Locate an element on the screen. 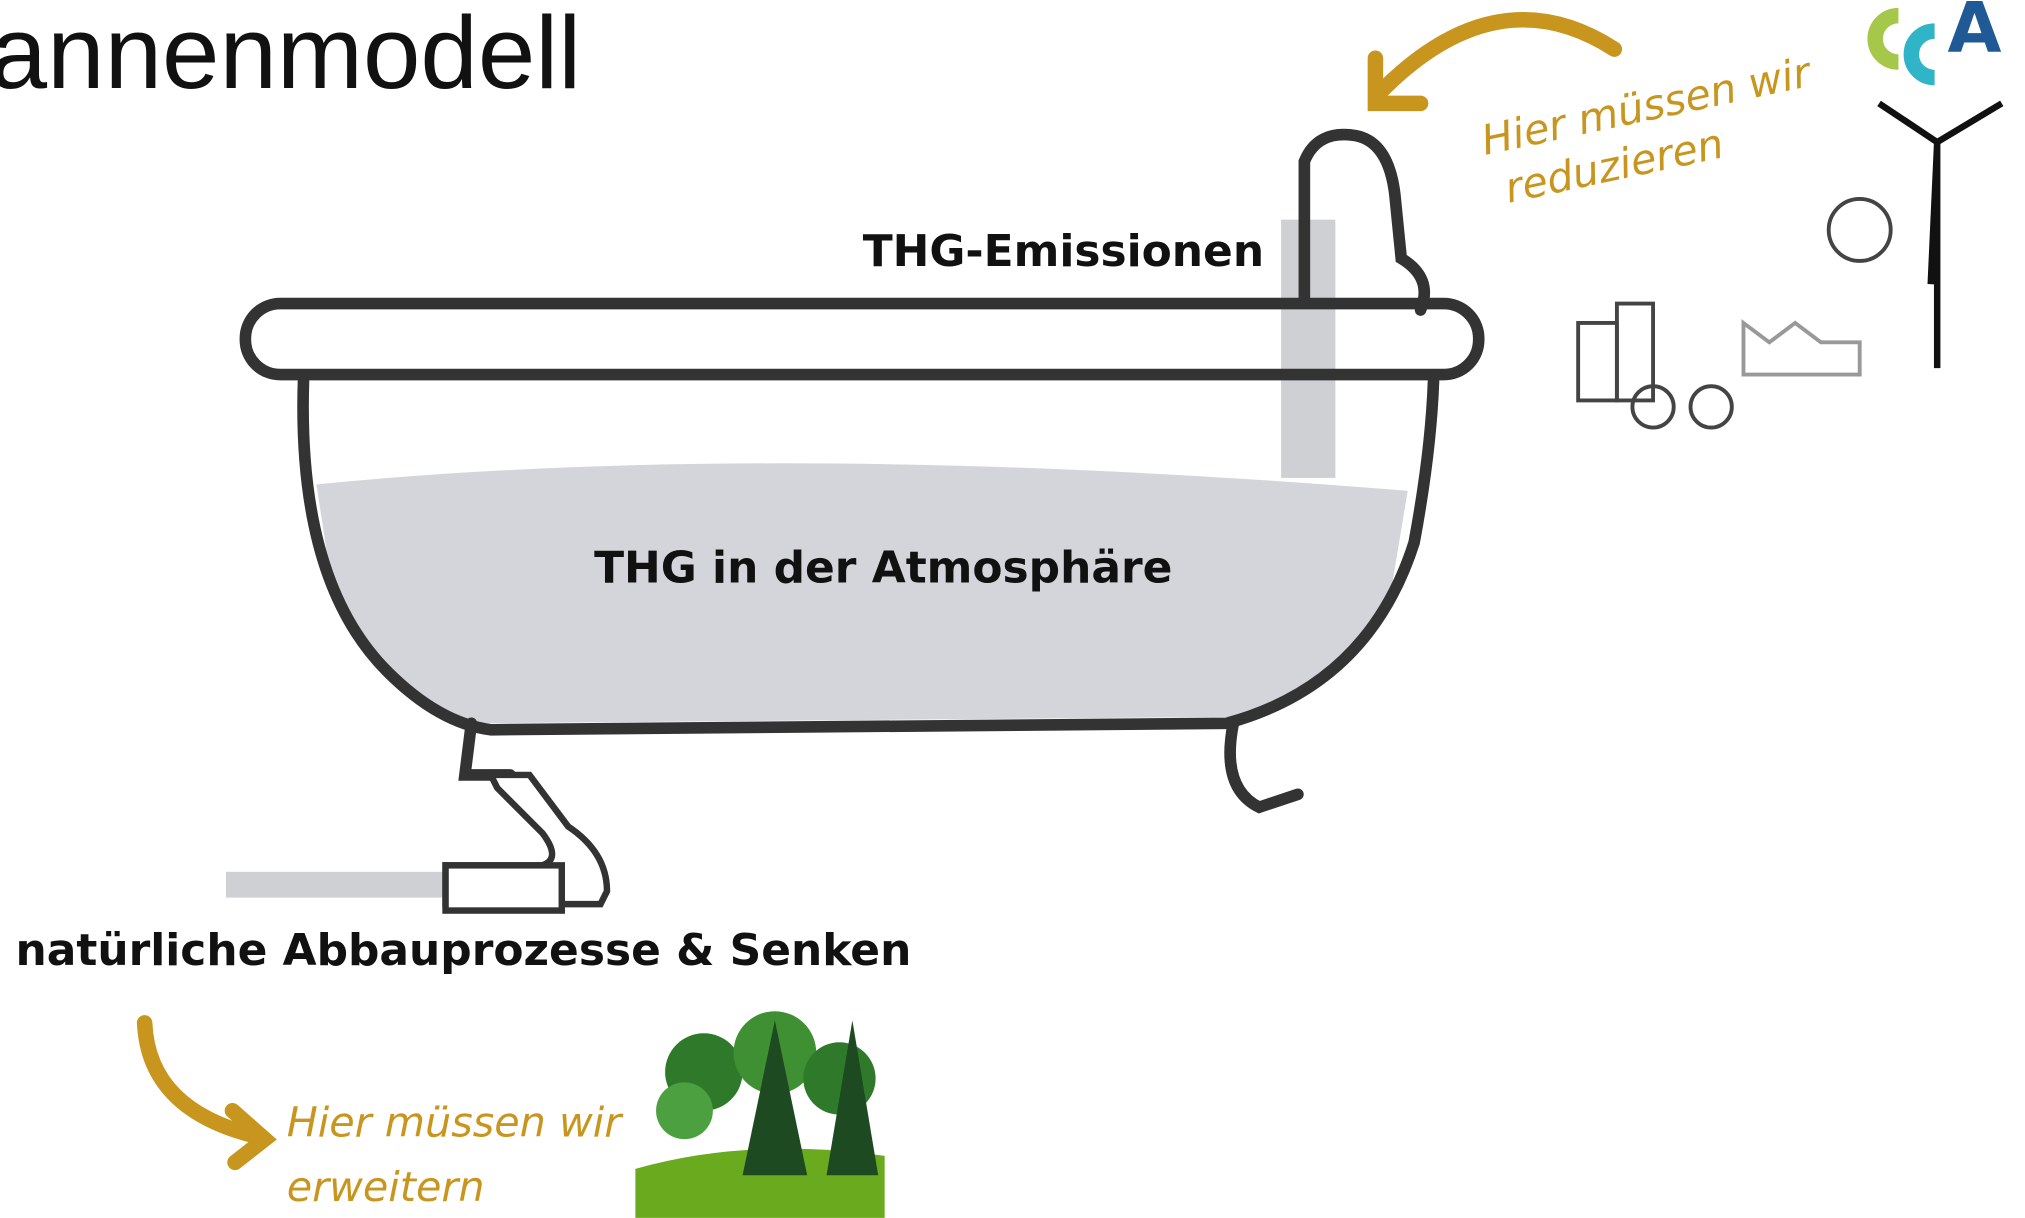  title: annenmodell is located at coordinates (290, 55).